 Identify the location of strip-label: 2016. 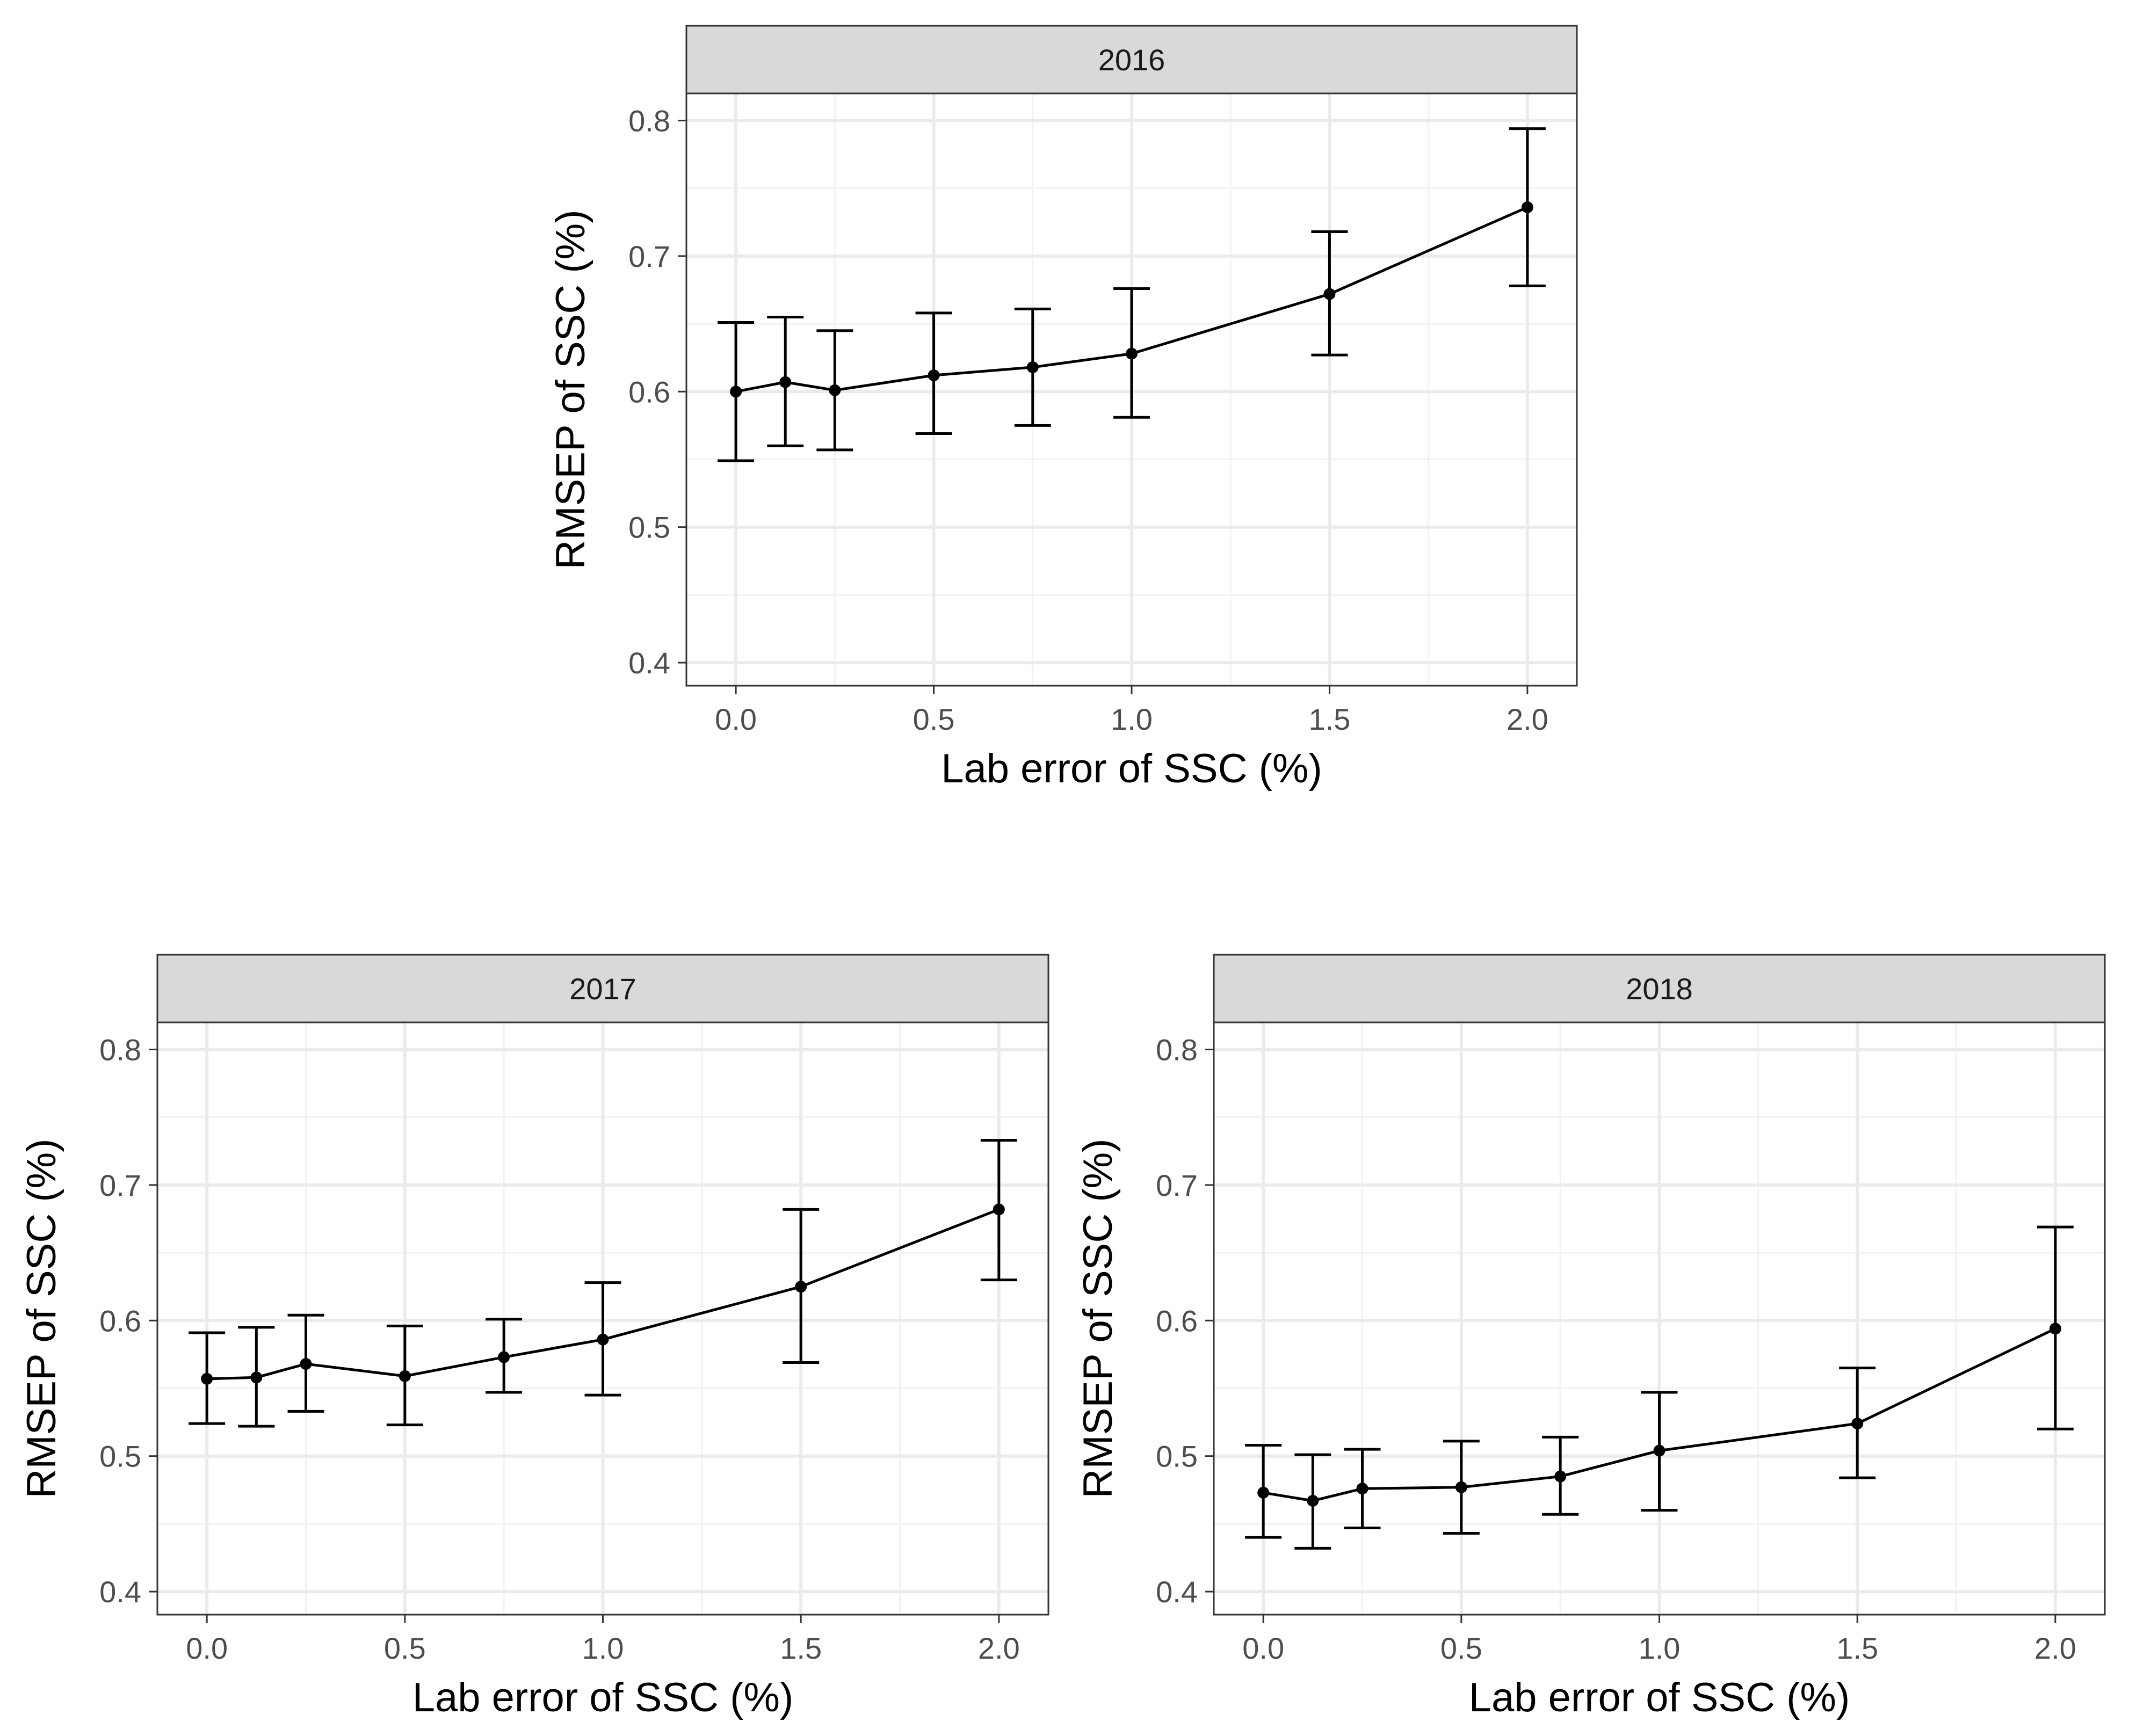
(1131, 60).